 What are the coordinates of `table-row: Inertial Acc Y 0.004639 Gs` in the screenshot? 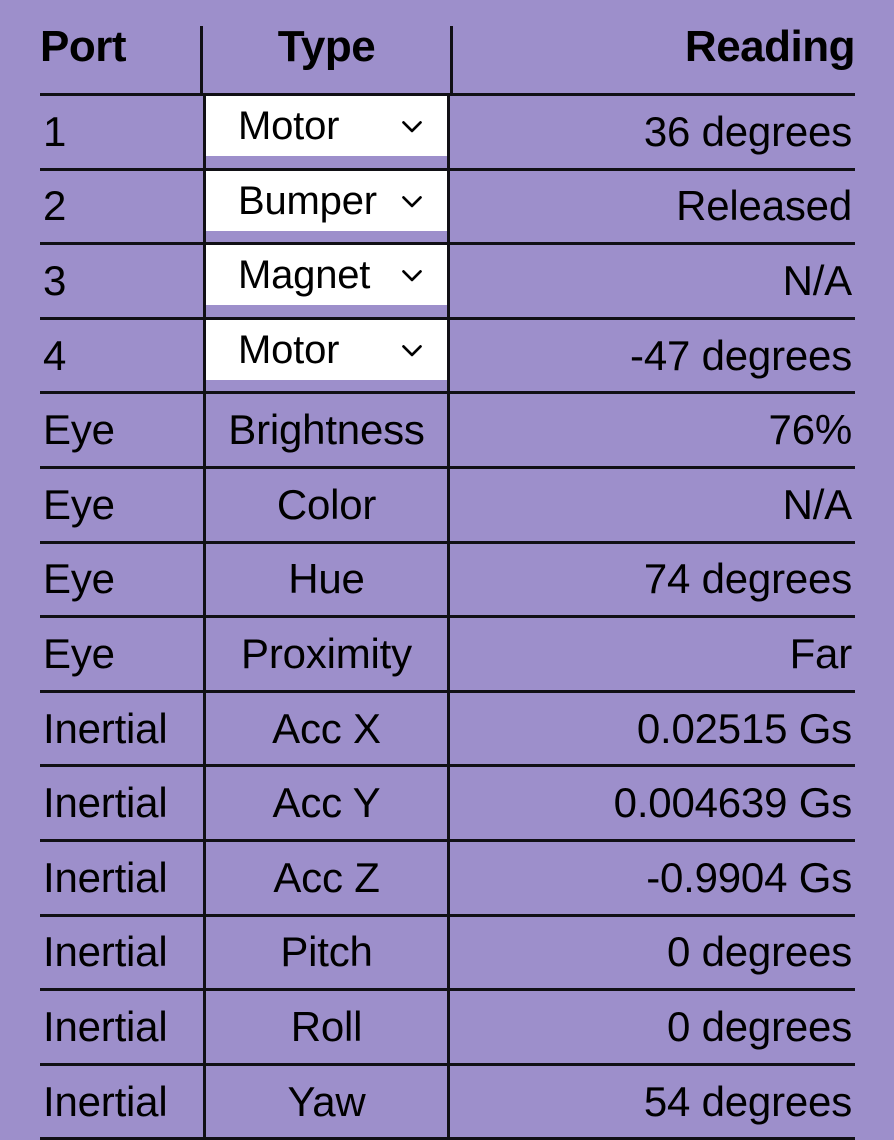 It's located at (447, 804).